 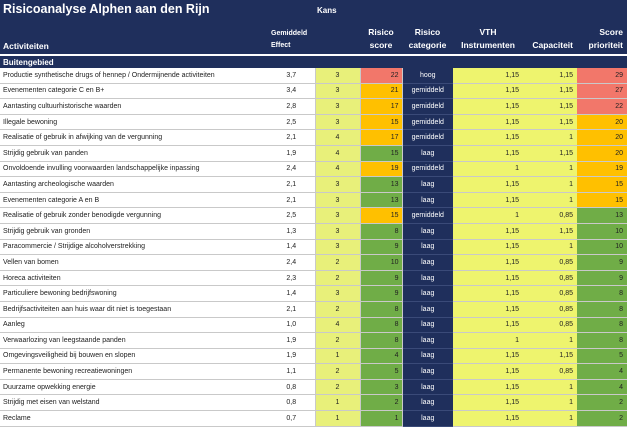 I want to click on activity-cell: Evenementen categorie C en B+, so click(x=134, y=91).